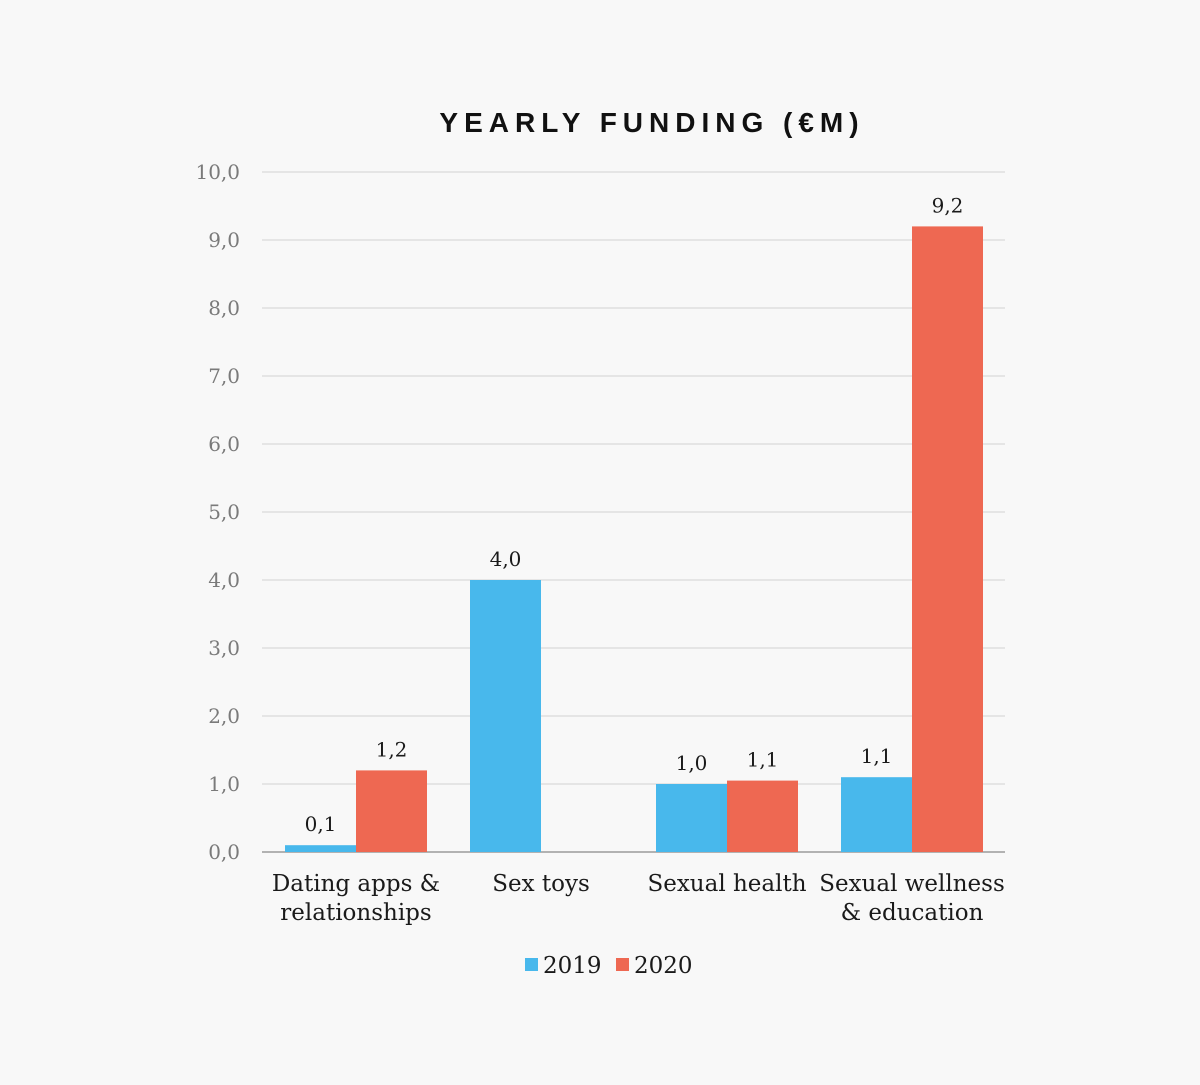 This screenshot has height=1085, width=1200. I want to click on data-label: 1,2, so click(392, 749).